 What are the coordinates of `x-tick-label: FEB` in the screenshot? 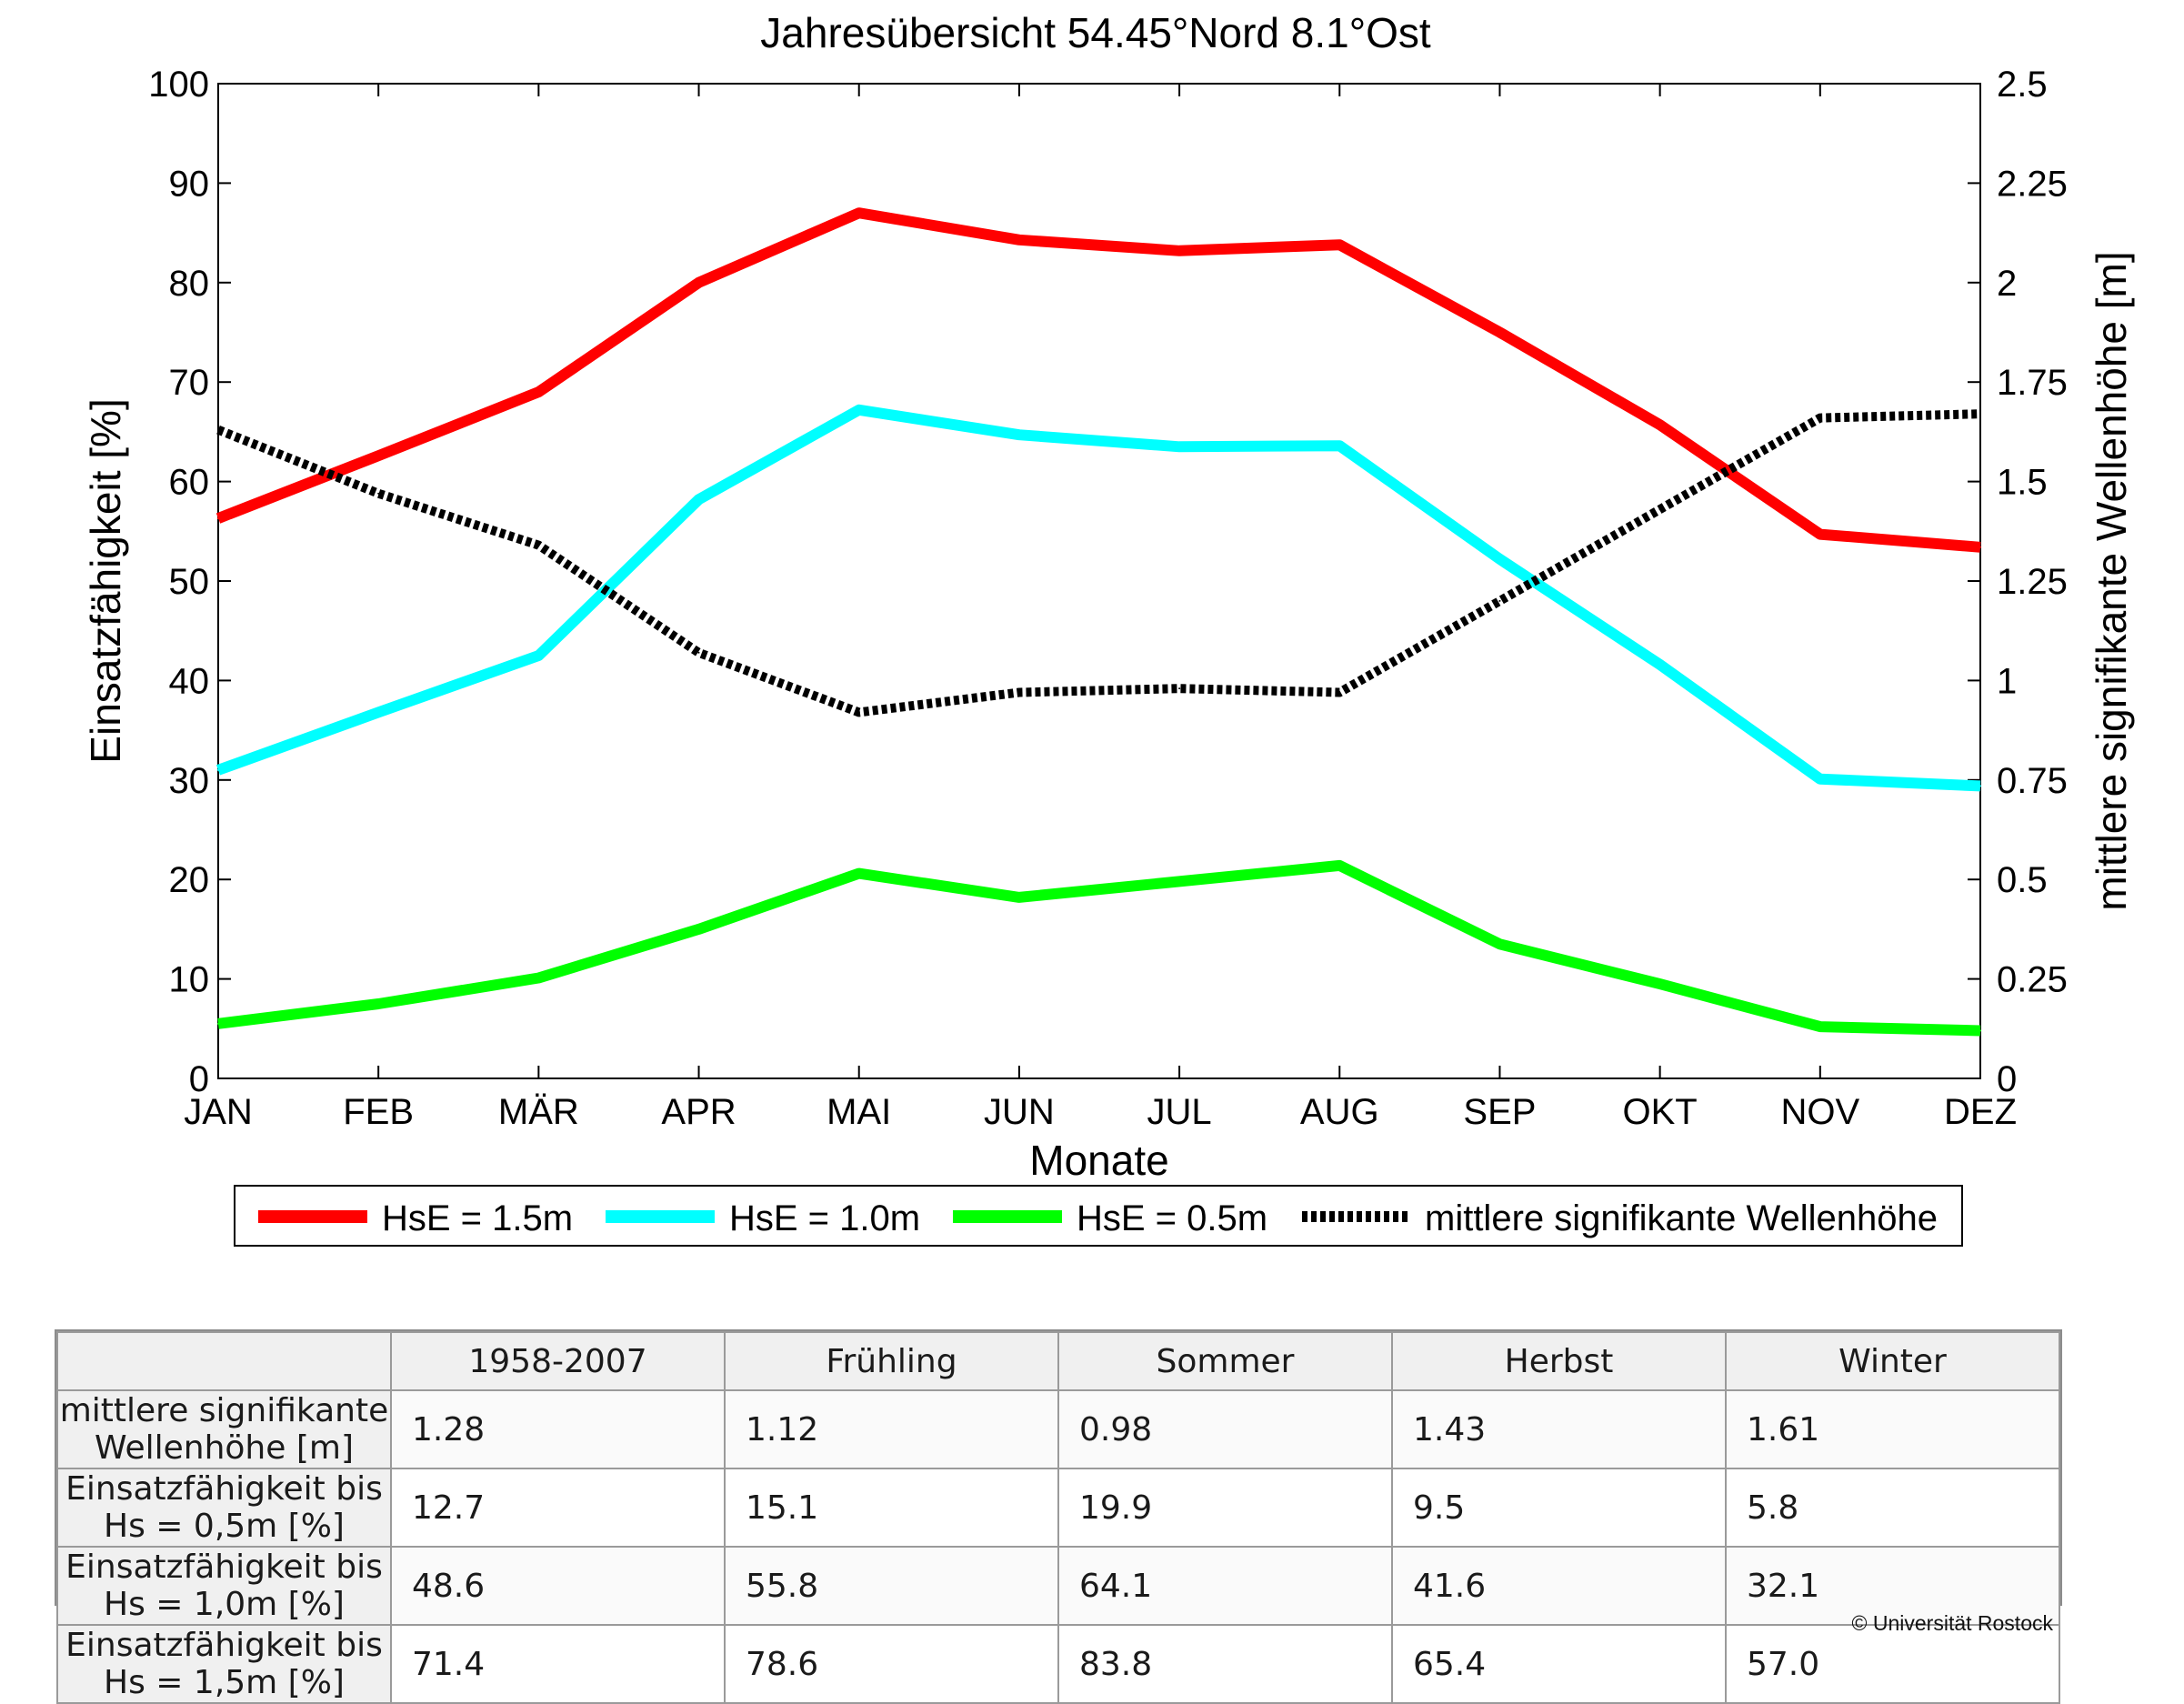 It's located at (378, 1112).